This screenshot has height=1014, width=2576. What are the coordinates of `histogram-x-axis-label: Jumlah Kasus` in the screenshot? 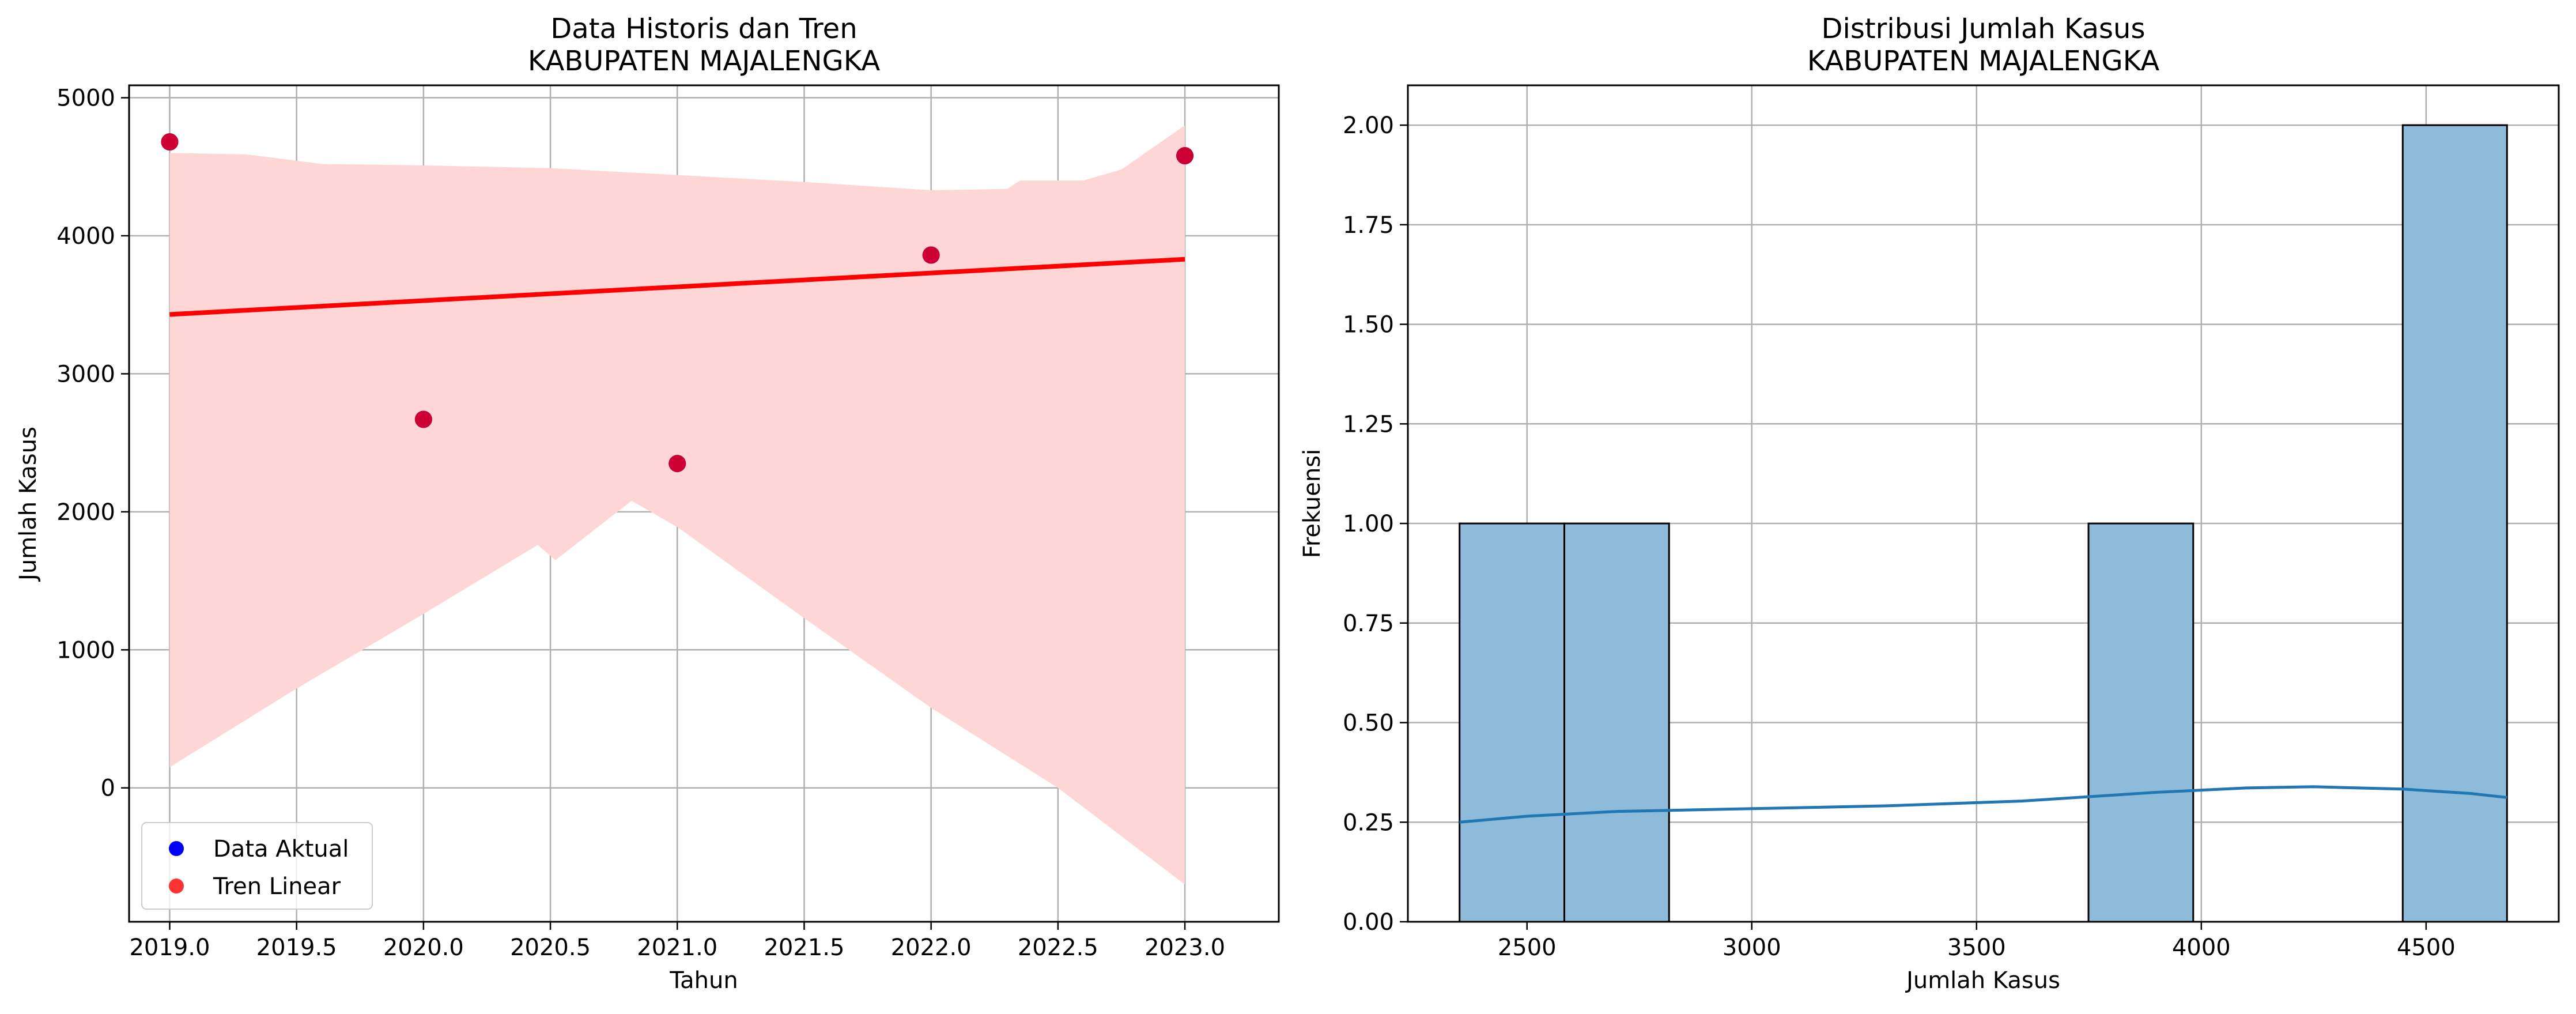 It's located at (1982, 981).